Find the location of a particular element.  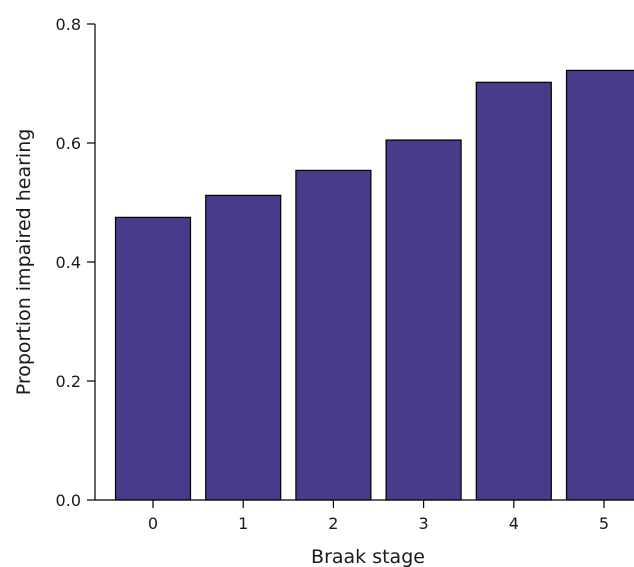

x-tick-label: 5 is located at coordinates (604, 523).